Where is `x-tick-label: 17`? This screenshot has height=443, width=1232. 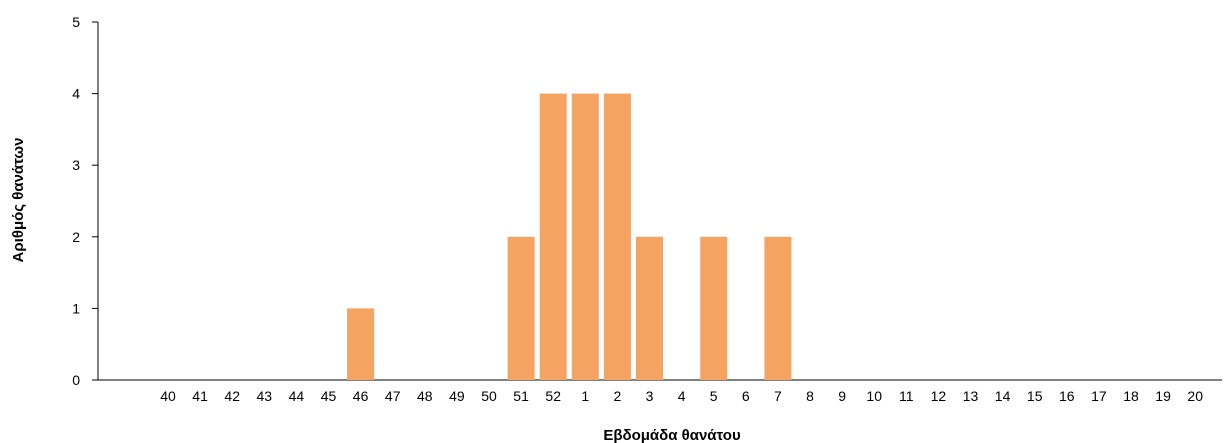
x-tick-label: 17 is located at coordinates (1099, 396).